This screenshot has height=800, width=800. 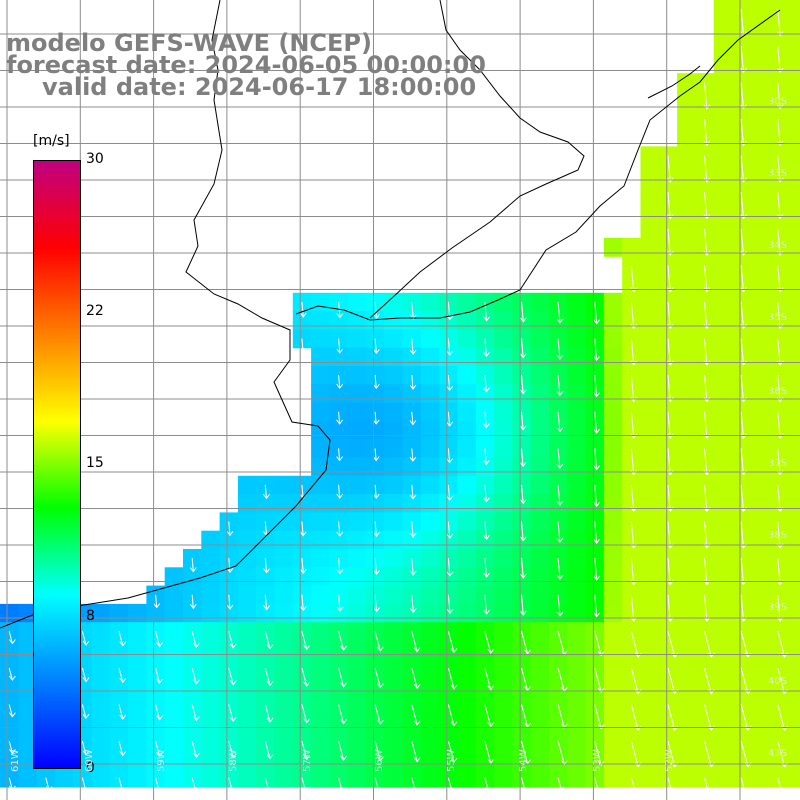 I want to click on colorbar-tick-8: 8, so click(x=90, y=616).